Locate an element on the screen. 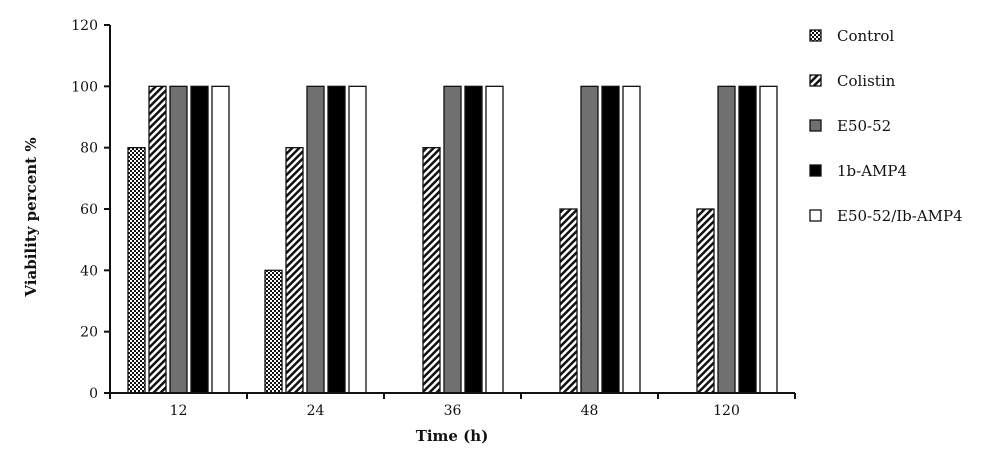 The image size is (1000, 450). legend-label: Control is located at coordinates (865, 36).